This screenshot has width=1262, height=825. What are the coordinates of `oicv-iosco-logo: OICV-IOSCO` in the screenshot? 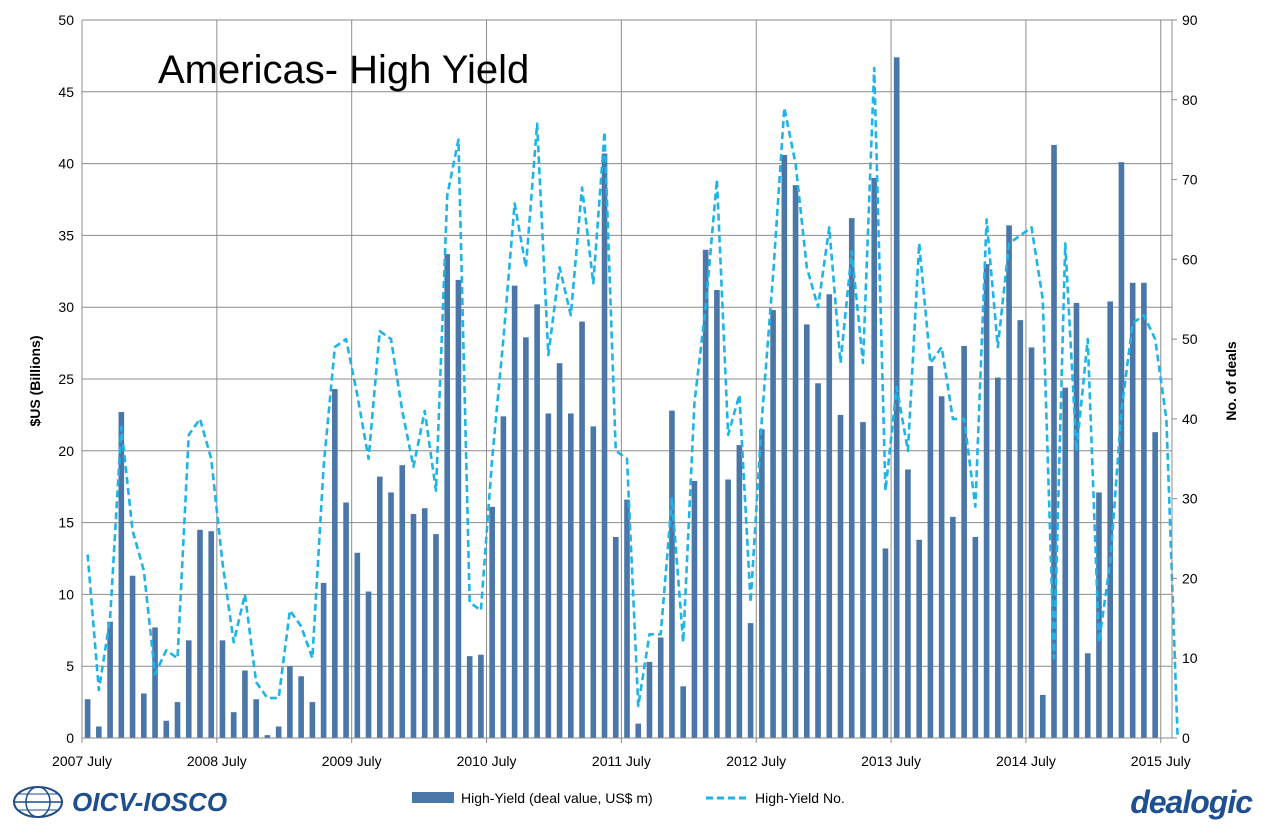 It's located at (119, 802).